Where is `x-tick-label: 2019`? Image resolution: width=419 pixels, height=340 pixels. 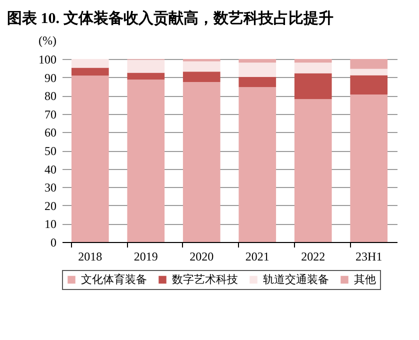 x-tick-label: 2019 is located at coordinates (146, 257).